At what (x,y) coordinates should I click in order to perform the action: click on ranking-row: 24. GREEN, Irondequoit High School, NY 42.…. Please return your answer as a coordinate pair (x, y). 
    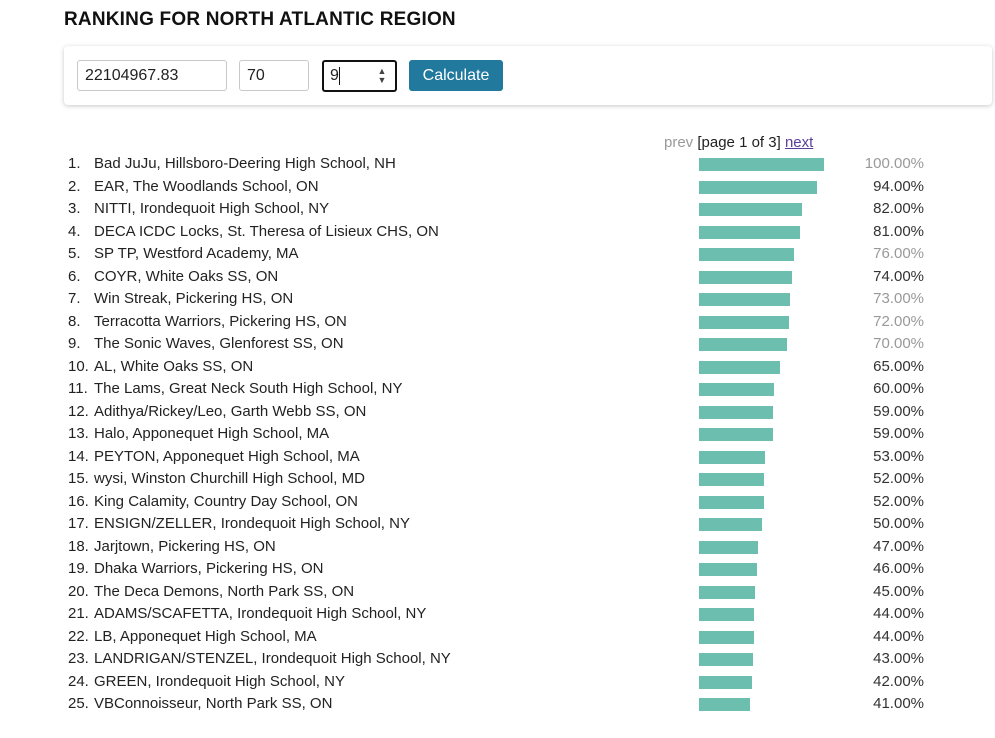
    Looking at the image, I should click on (497, 682).